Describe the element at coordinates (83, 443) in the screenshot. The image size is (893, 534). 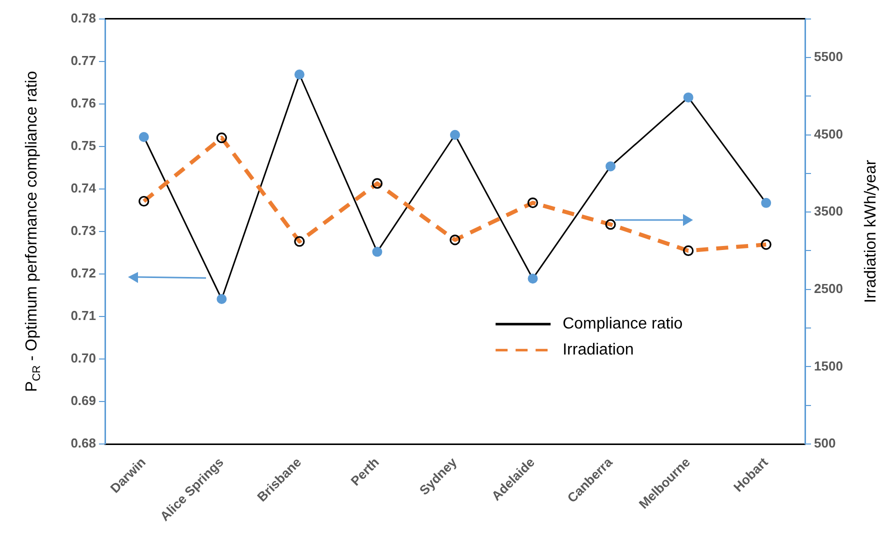
I see `y-tick-label: 0.68` at that location.